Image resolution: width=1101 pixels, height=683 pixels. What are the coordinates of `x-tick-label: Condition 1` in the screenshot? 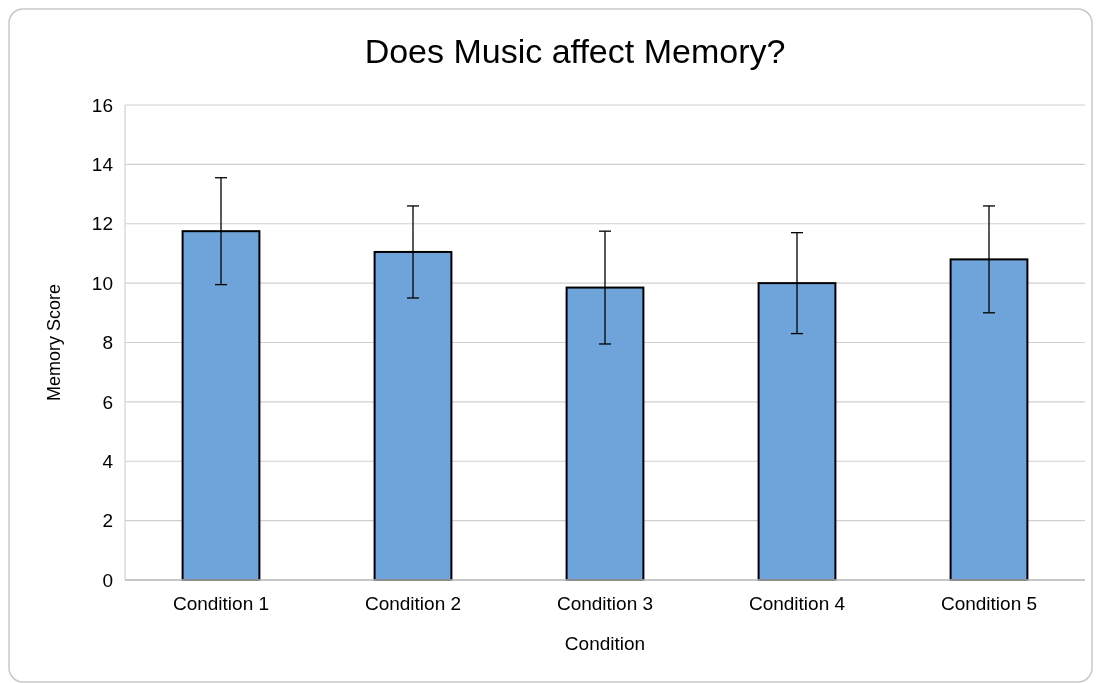 It's located at (221, 603).